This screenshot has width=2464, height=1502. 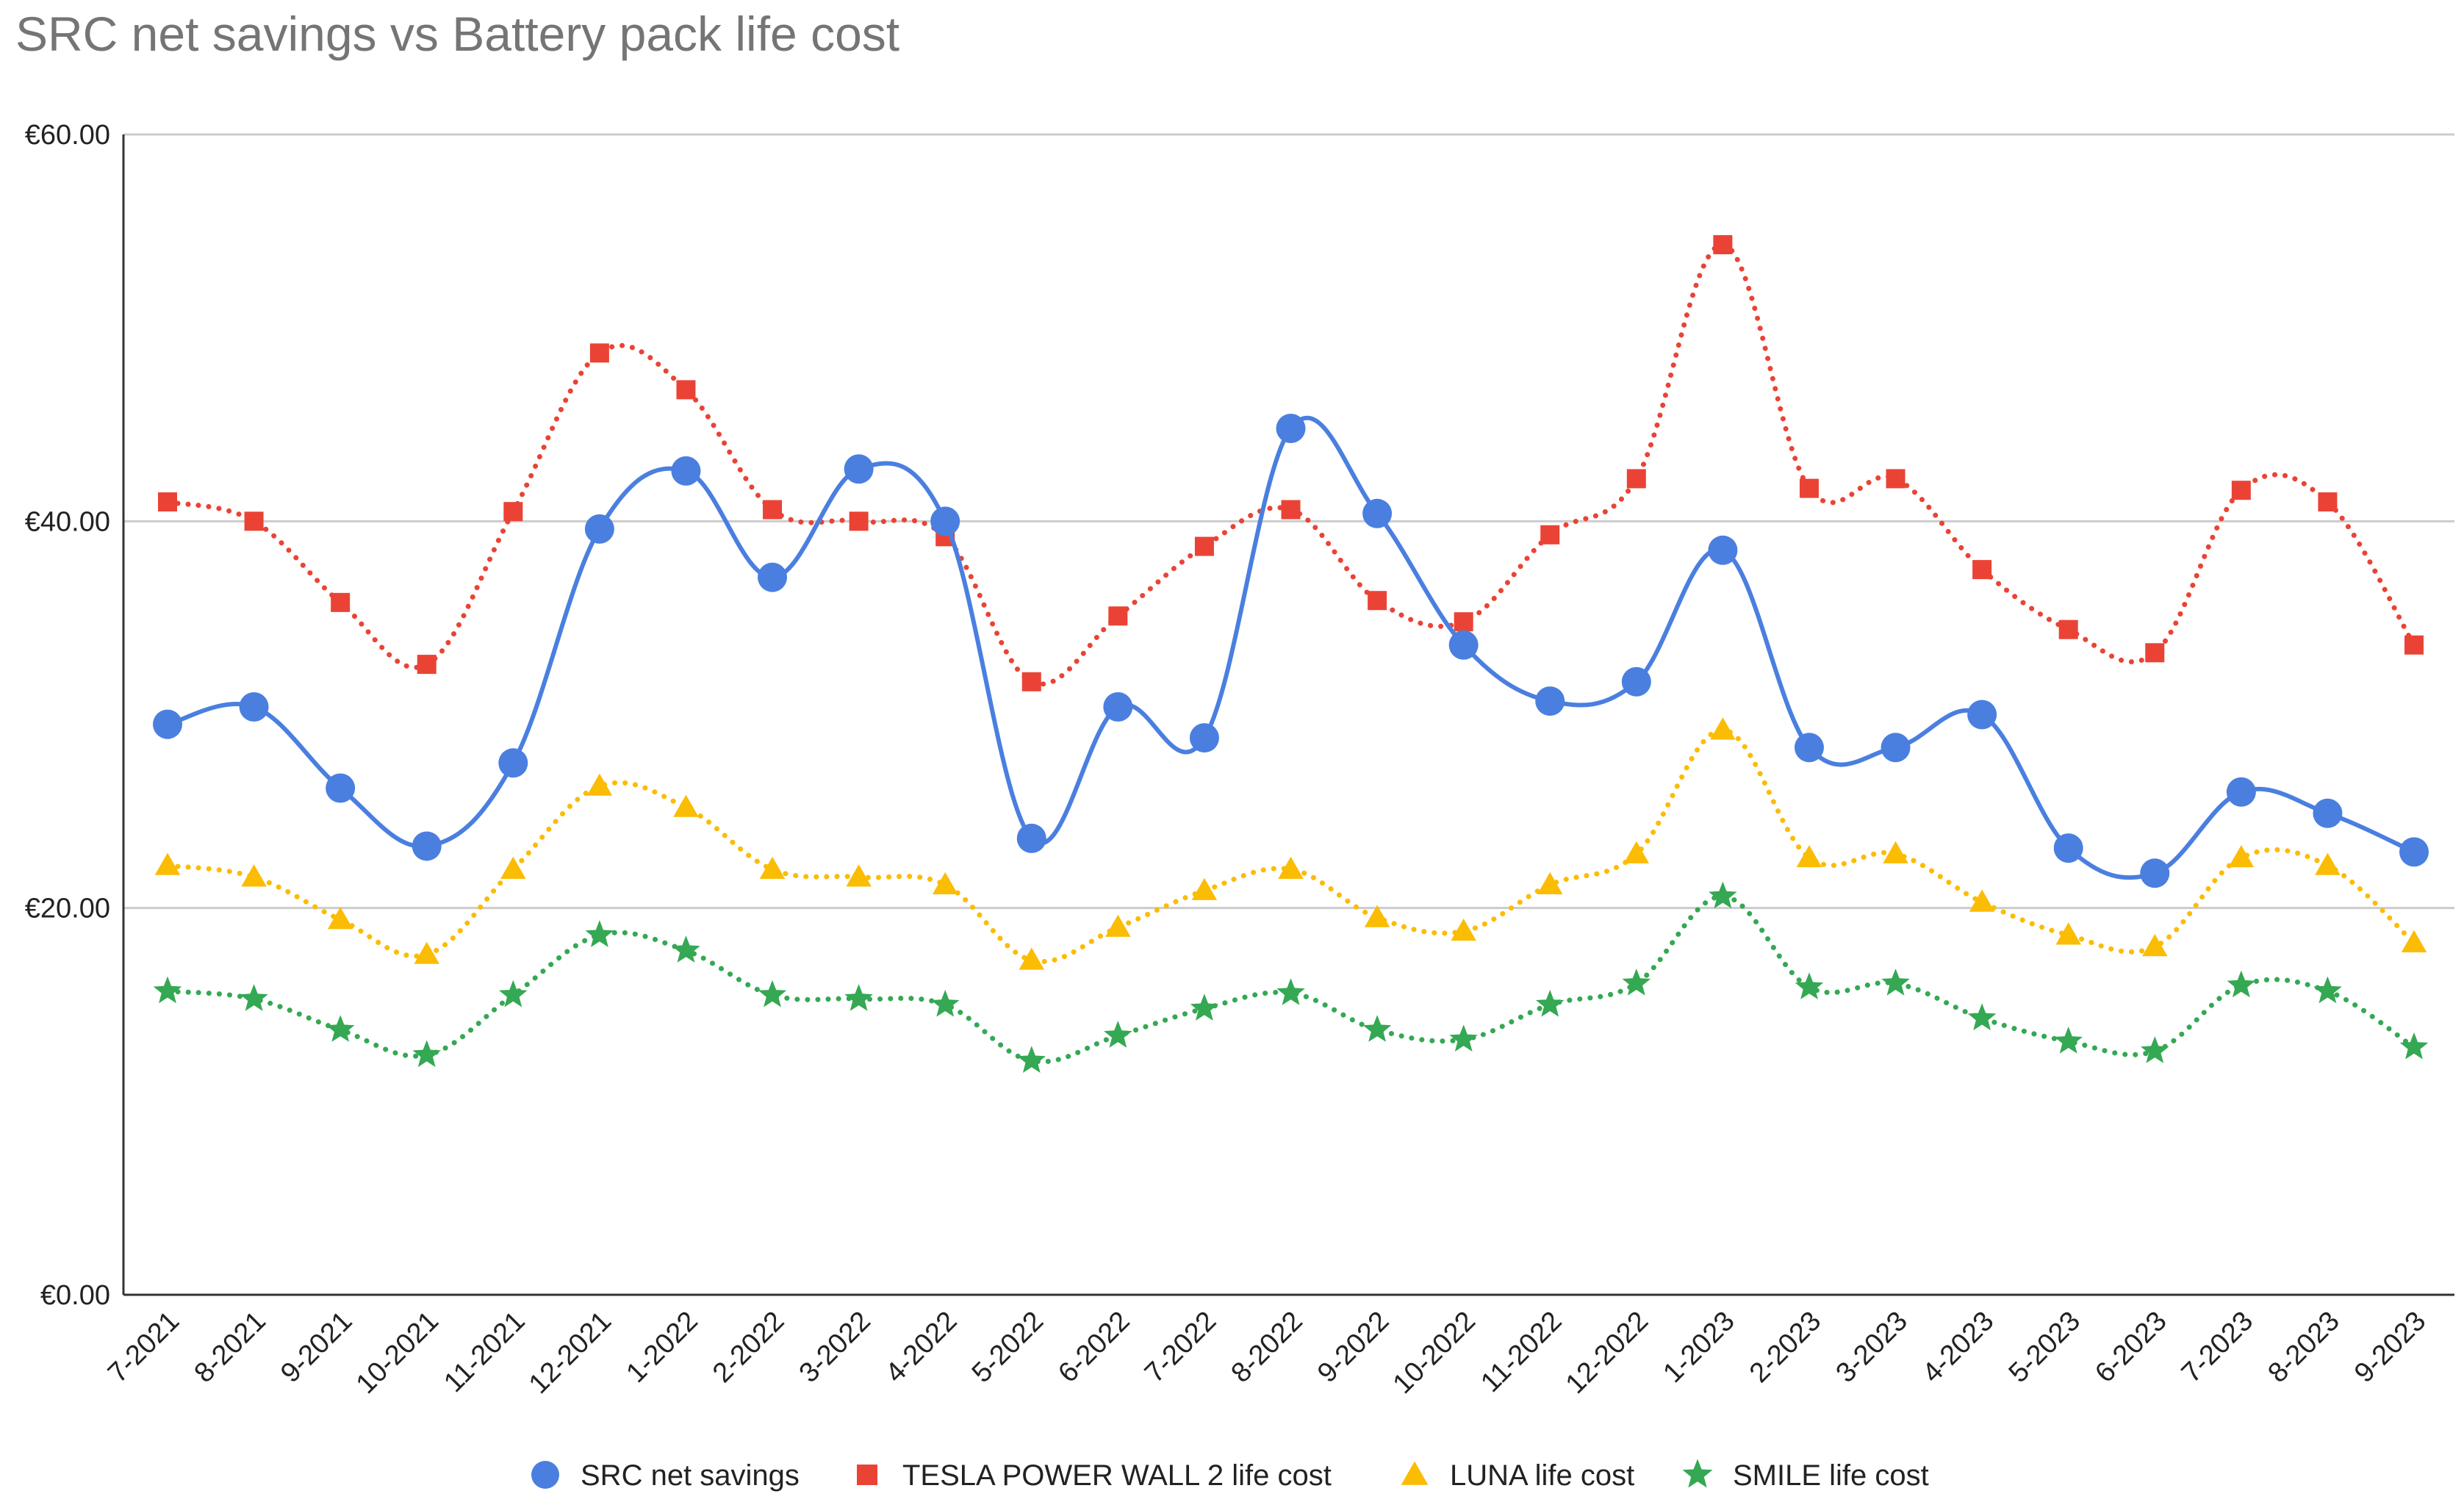 I want to click on legend-marker-circle, so click(x=545, y=1475).